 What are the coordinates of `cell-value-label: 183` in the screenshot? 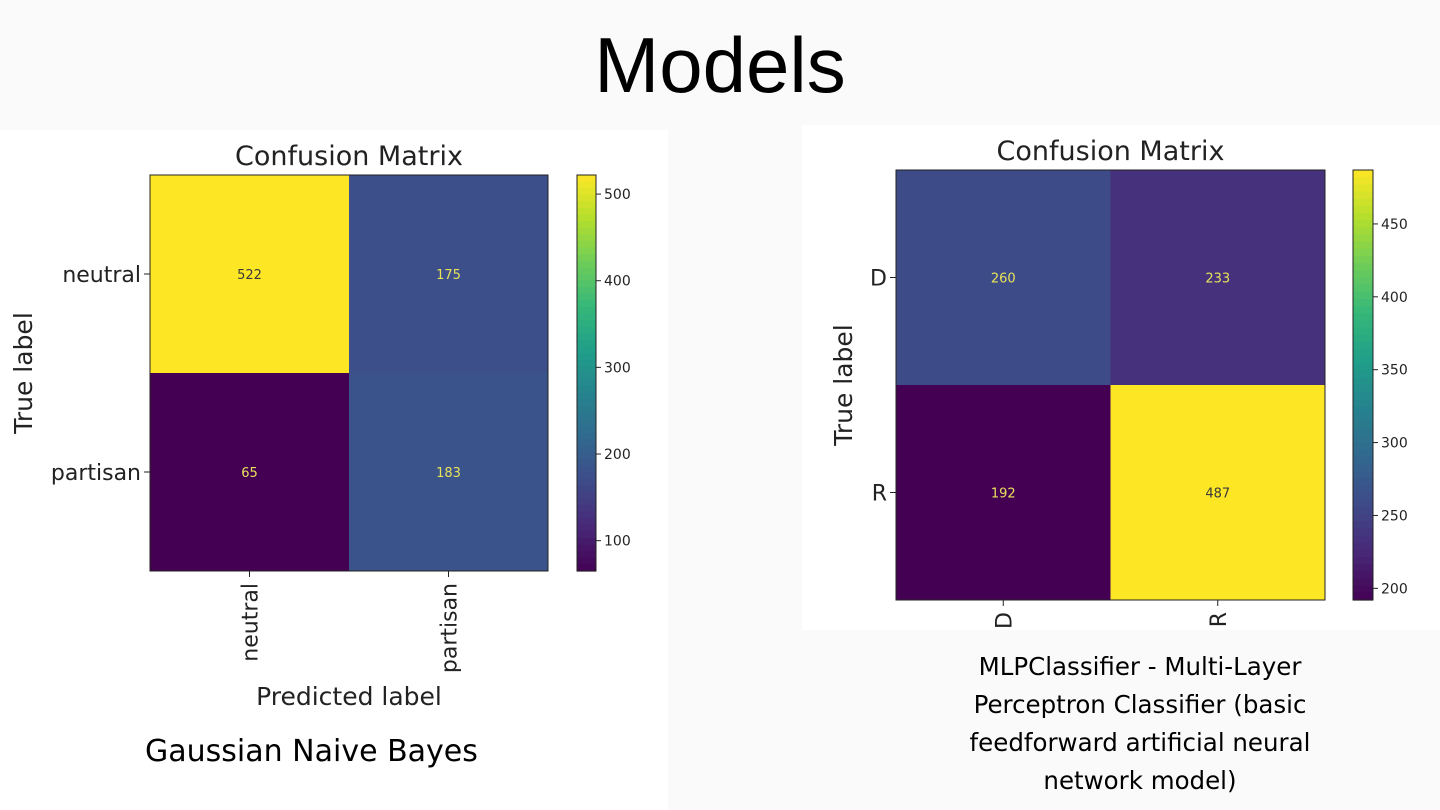 It's located at (448, 473).